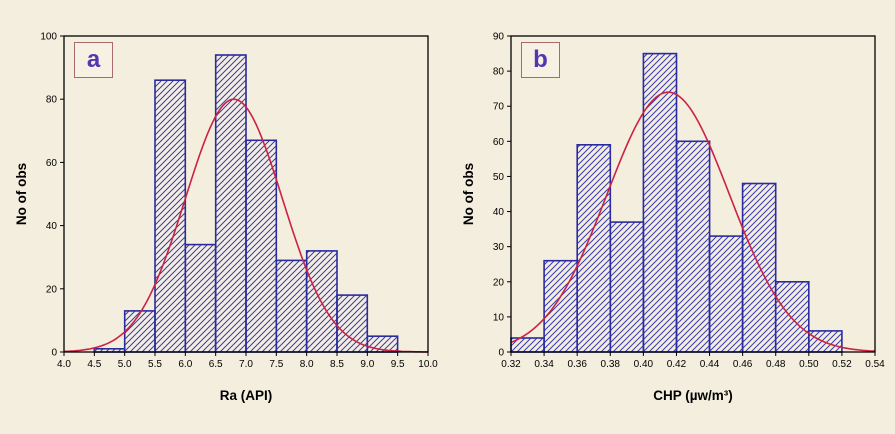 This screenshot has width=895, height=434. What do you see at coordinates (693, 395) in the screenshot?
I see `x-axis-title: CHP (µw/m³)` at bounding box center [693, 395].